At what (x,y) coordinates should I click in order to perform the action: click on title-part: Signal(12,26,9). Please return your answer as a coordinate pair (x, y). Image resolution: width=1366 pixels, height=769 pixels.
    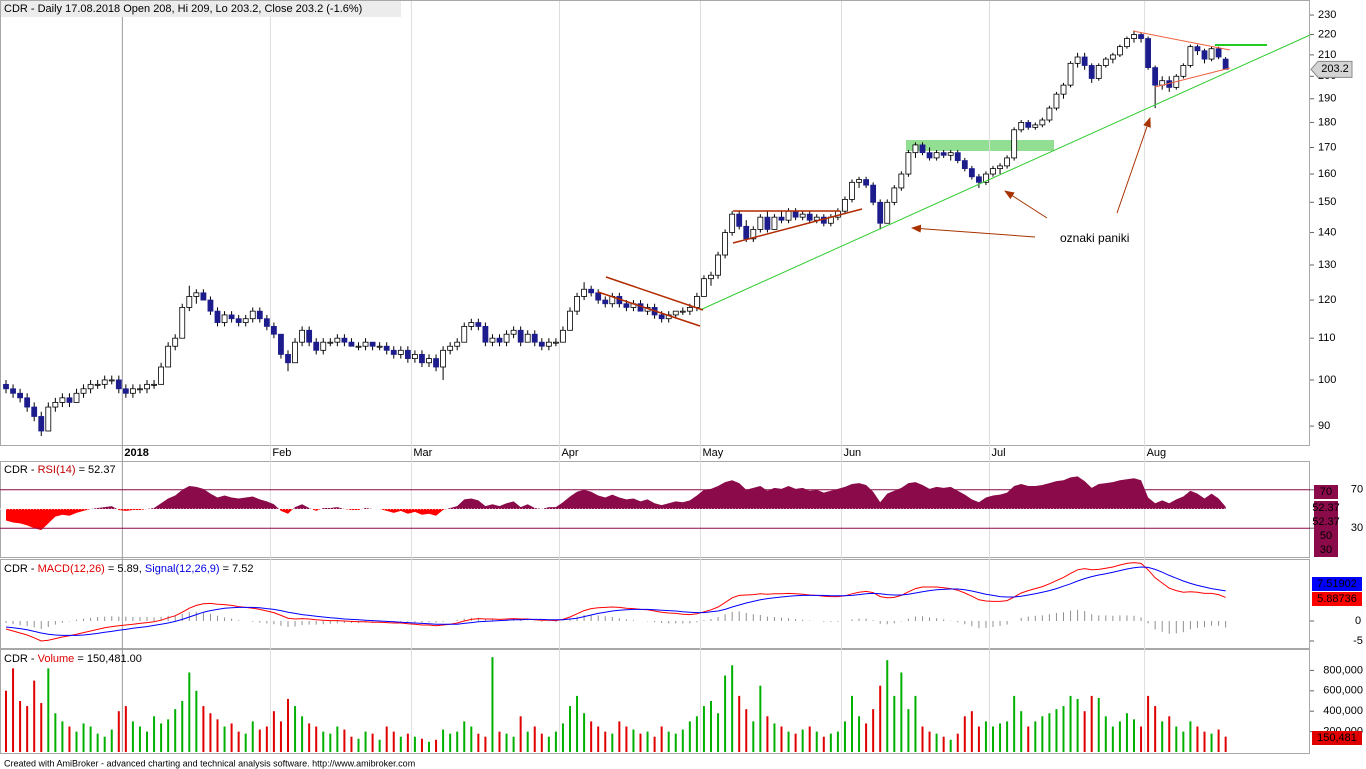
    Looking at the image, I should click on (182, 569).